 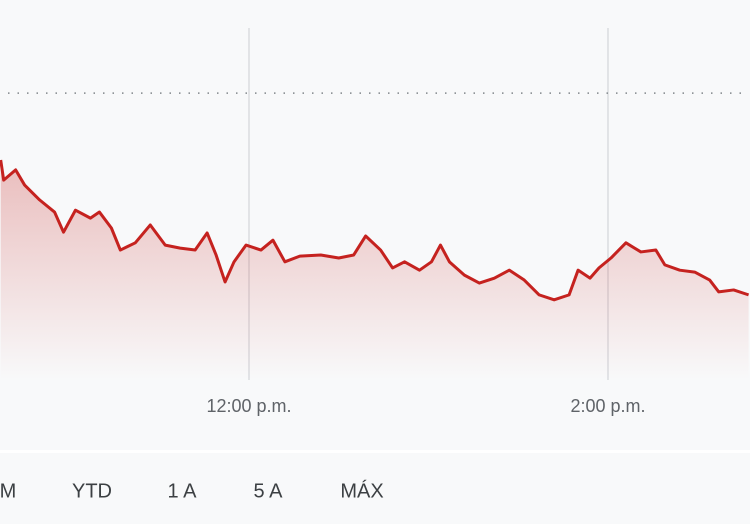 I want to click on range-button: MÁX, so click(x=361, y=490).